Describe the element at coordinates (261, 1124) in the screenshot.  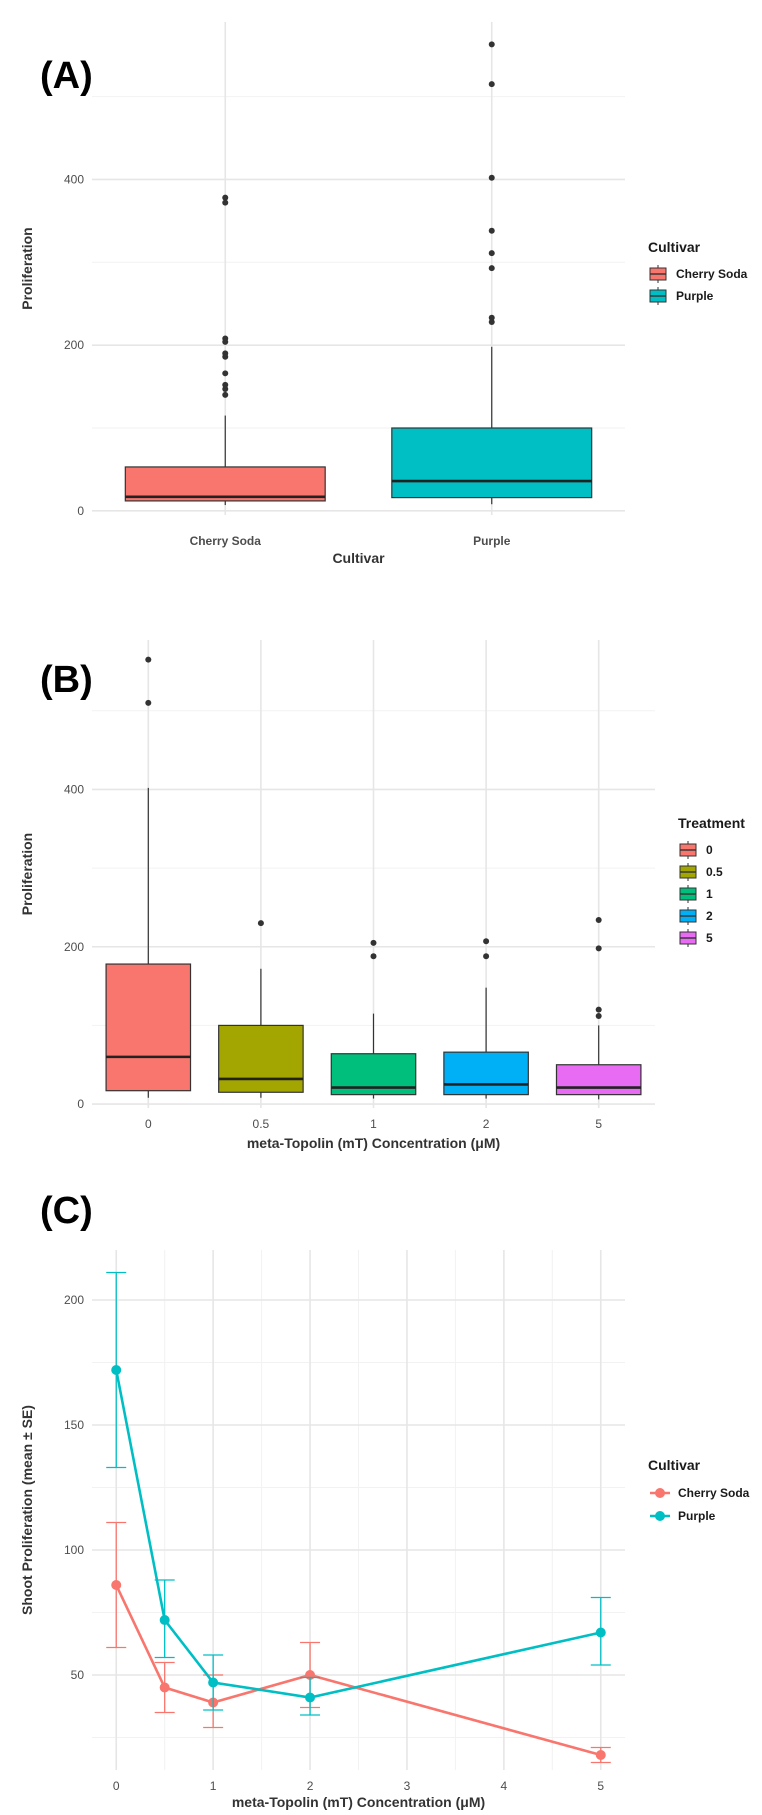
I see `x-tick-label: 0.5` at that location.